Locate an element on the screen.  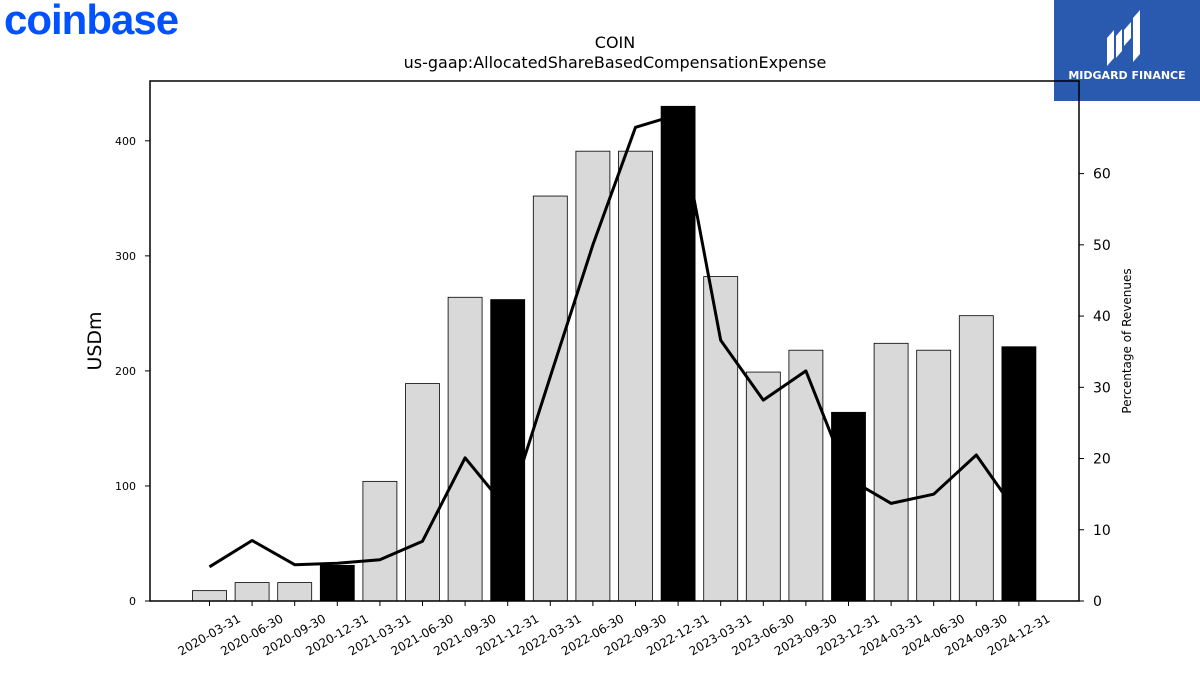
y-axis-label: USDm is located at coordinates (95, 340).